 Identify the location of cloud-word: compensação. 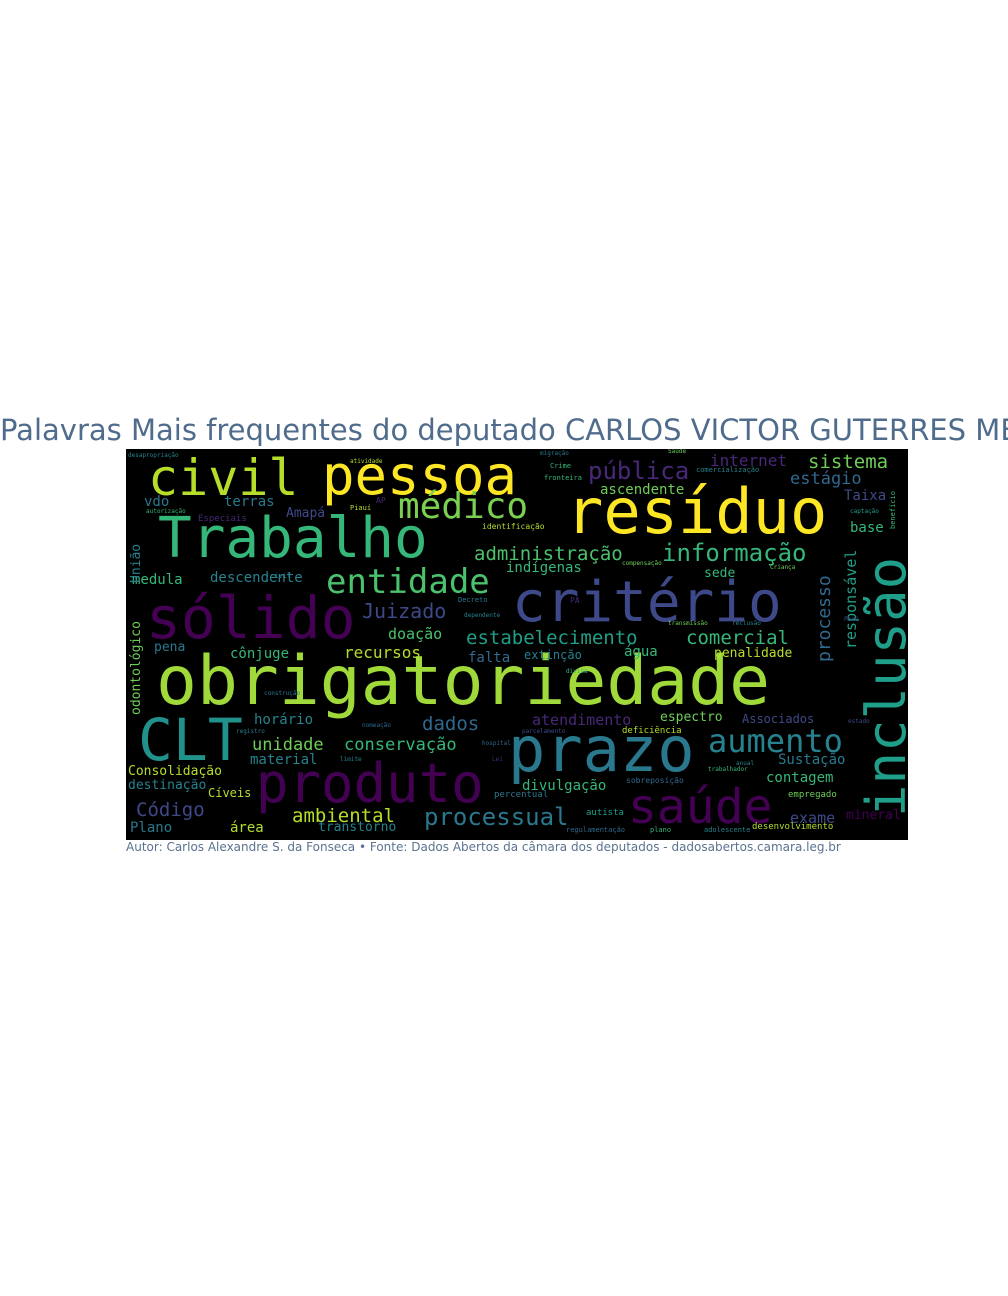
(642, 563).